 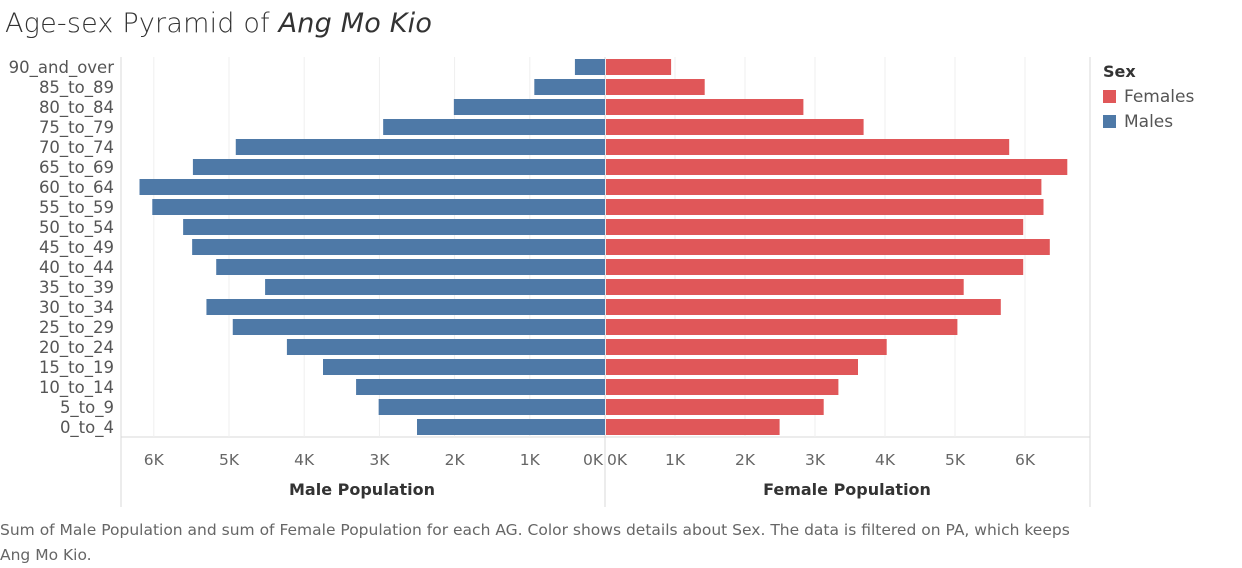 What do you see at coordinates (76, 208) in the screenshot?
I see `category-label: 55_to_59` at bounding box center [76, 208].